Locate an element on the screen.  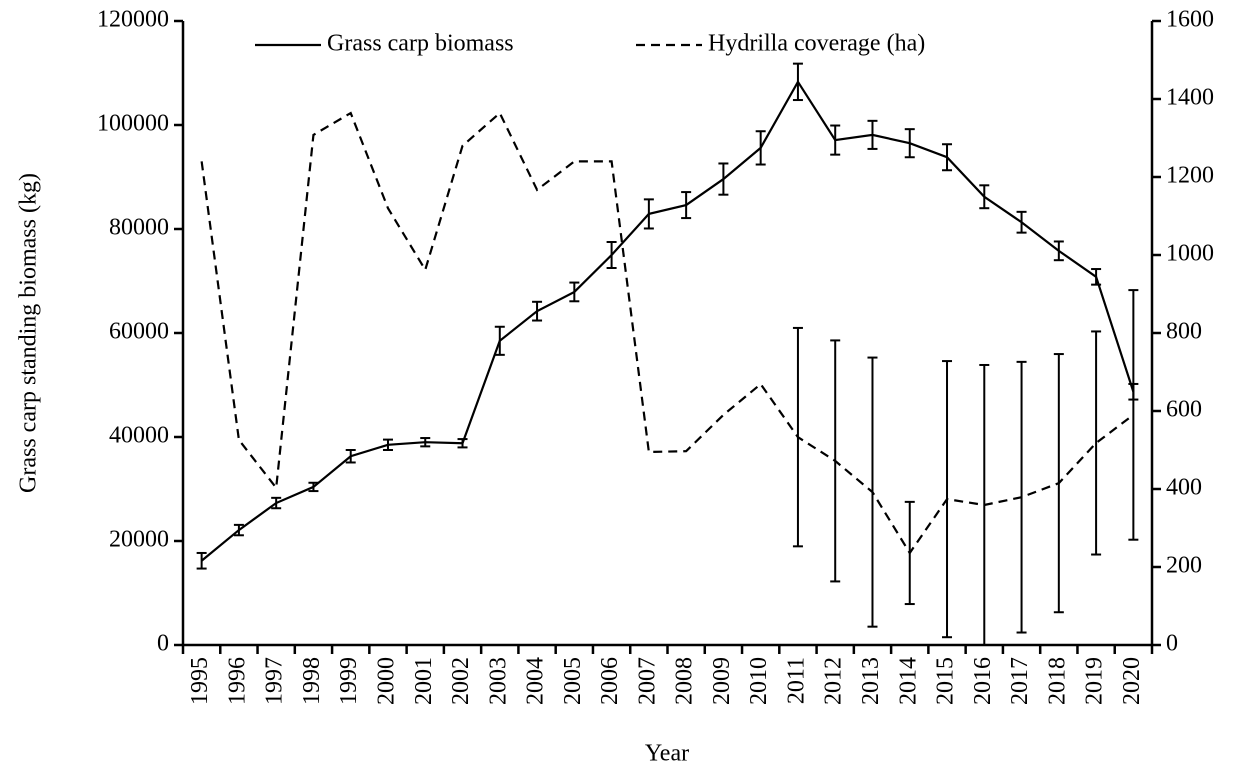
x-tick-label: 1998 is located at coordinates (312, 681).